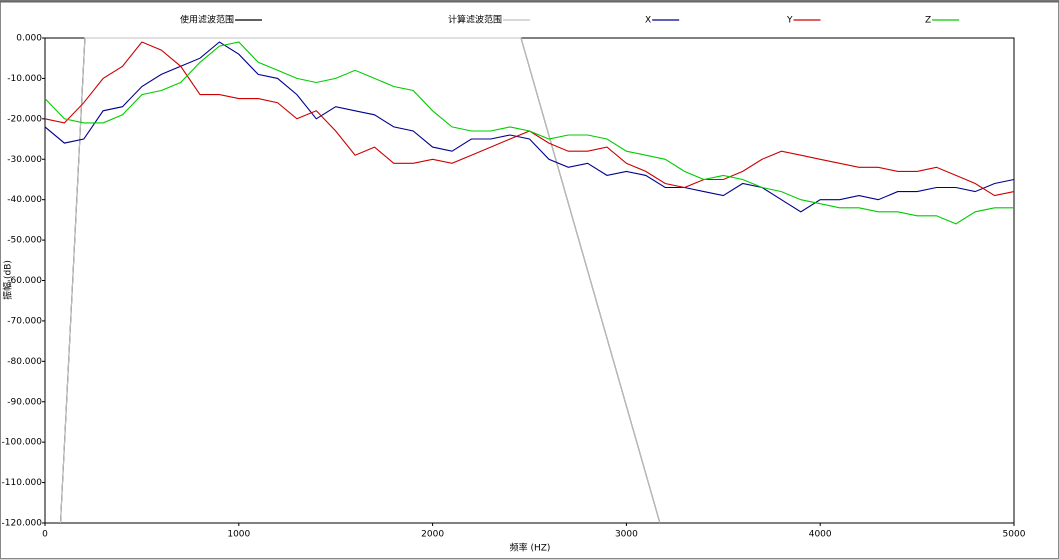 This screenshot has height=559, width=1059. Describe the element at coordinates (24, 321) in the screenshot. I see `y-tick-label: -70.000` at that location.